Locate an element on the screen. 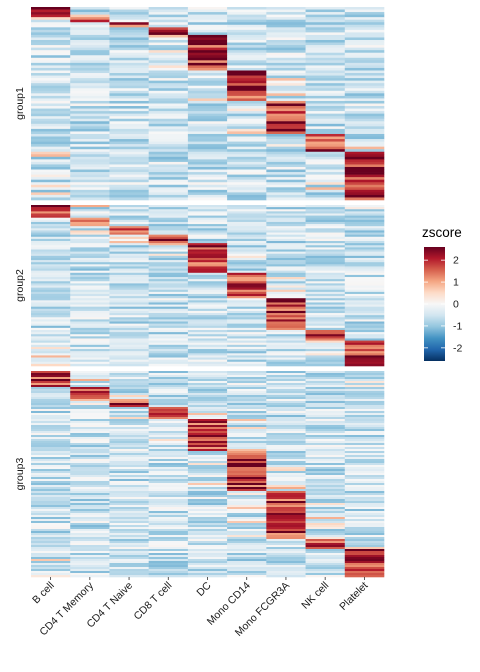 This screenshot has height=672, width=480. x-tick-label: NK cell is located at coordinates (315, 596).